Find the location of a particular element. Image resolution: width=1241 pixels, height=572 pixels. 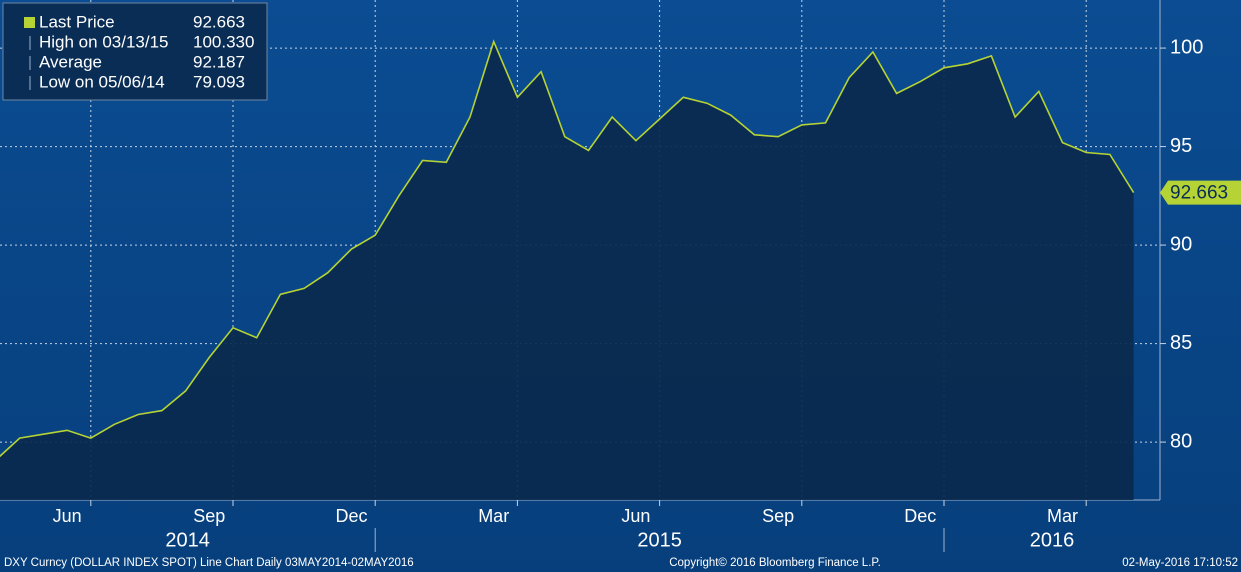

year-label: 2015 is located at coordinates (659, 540).